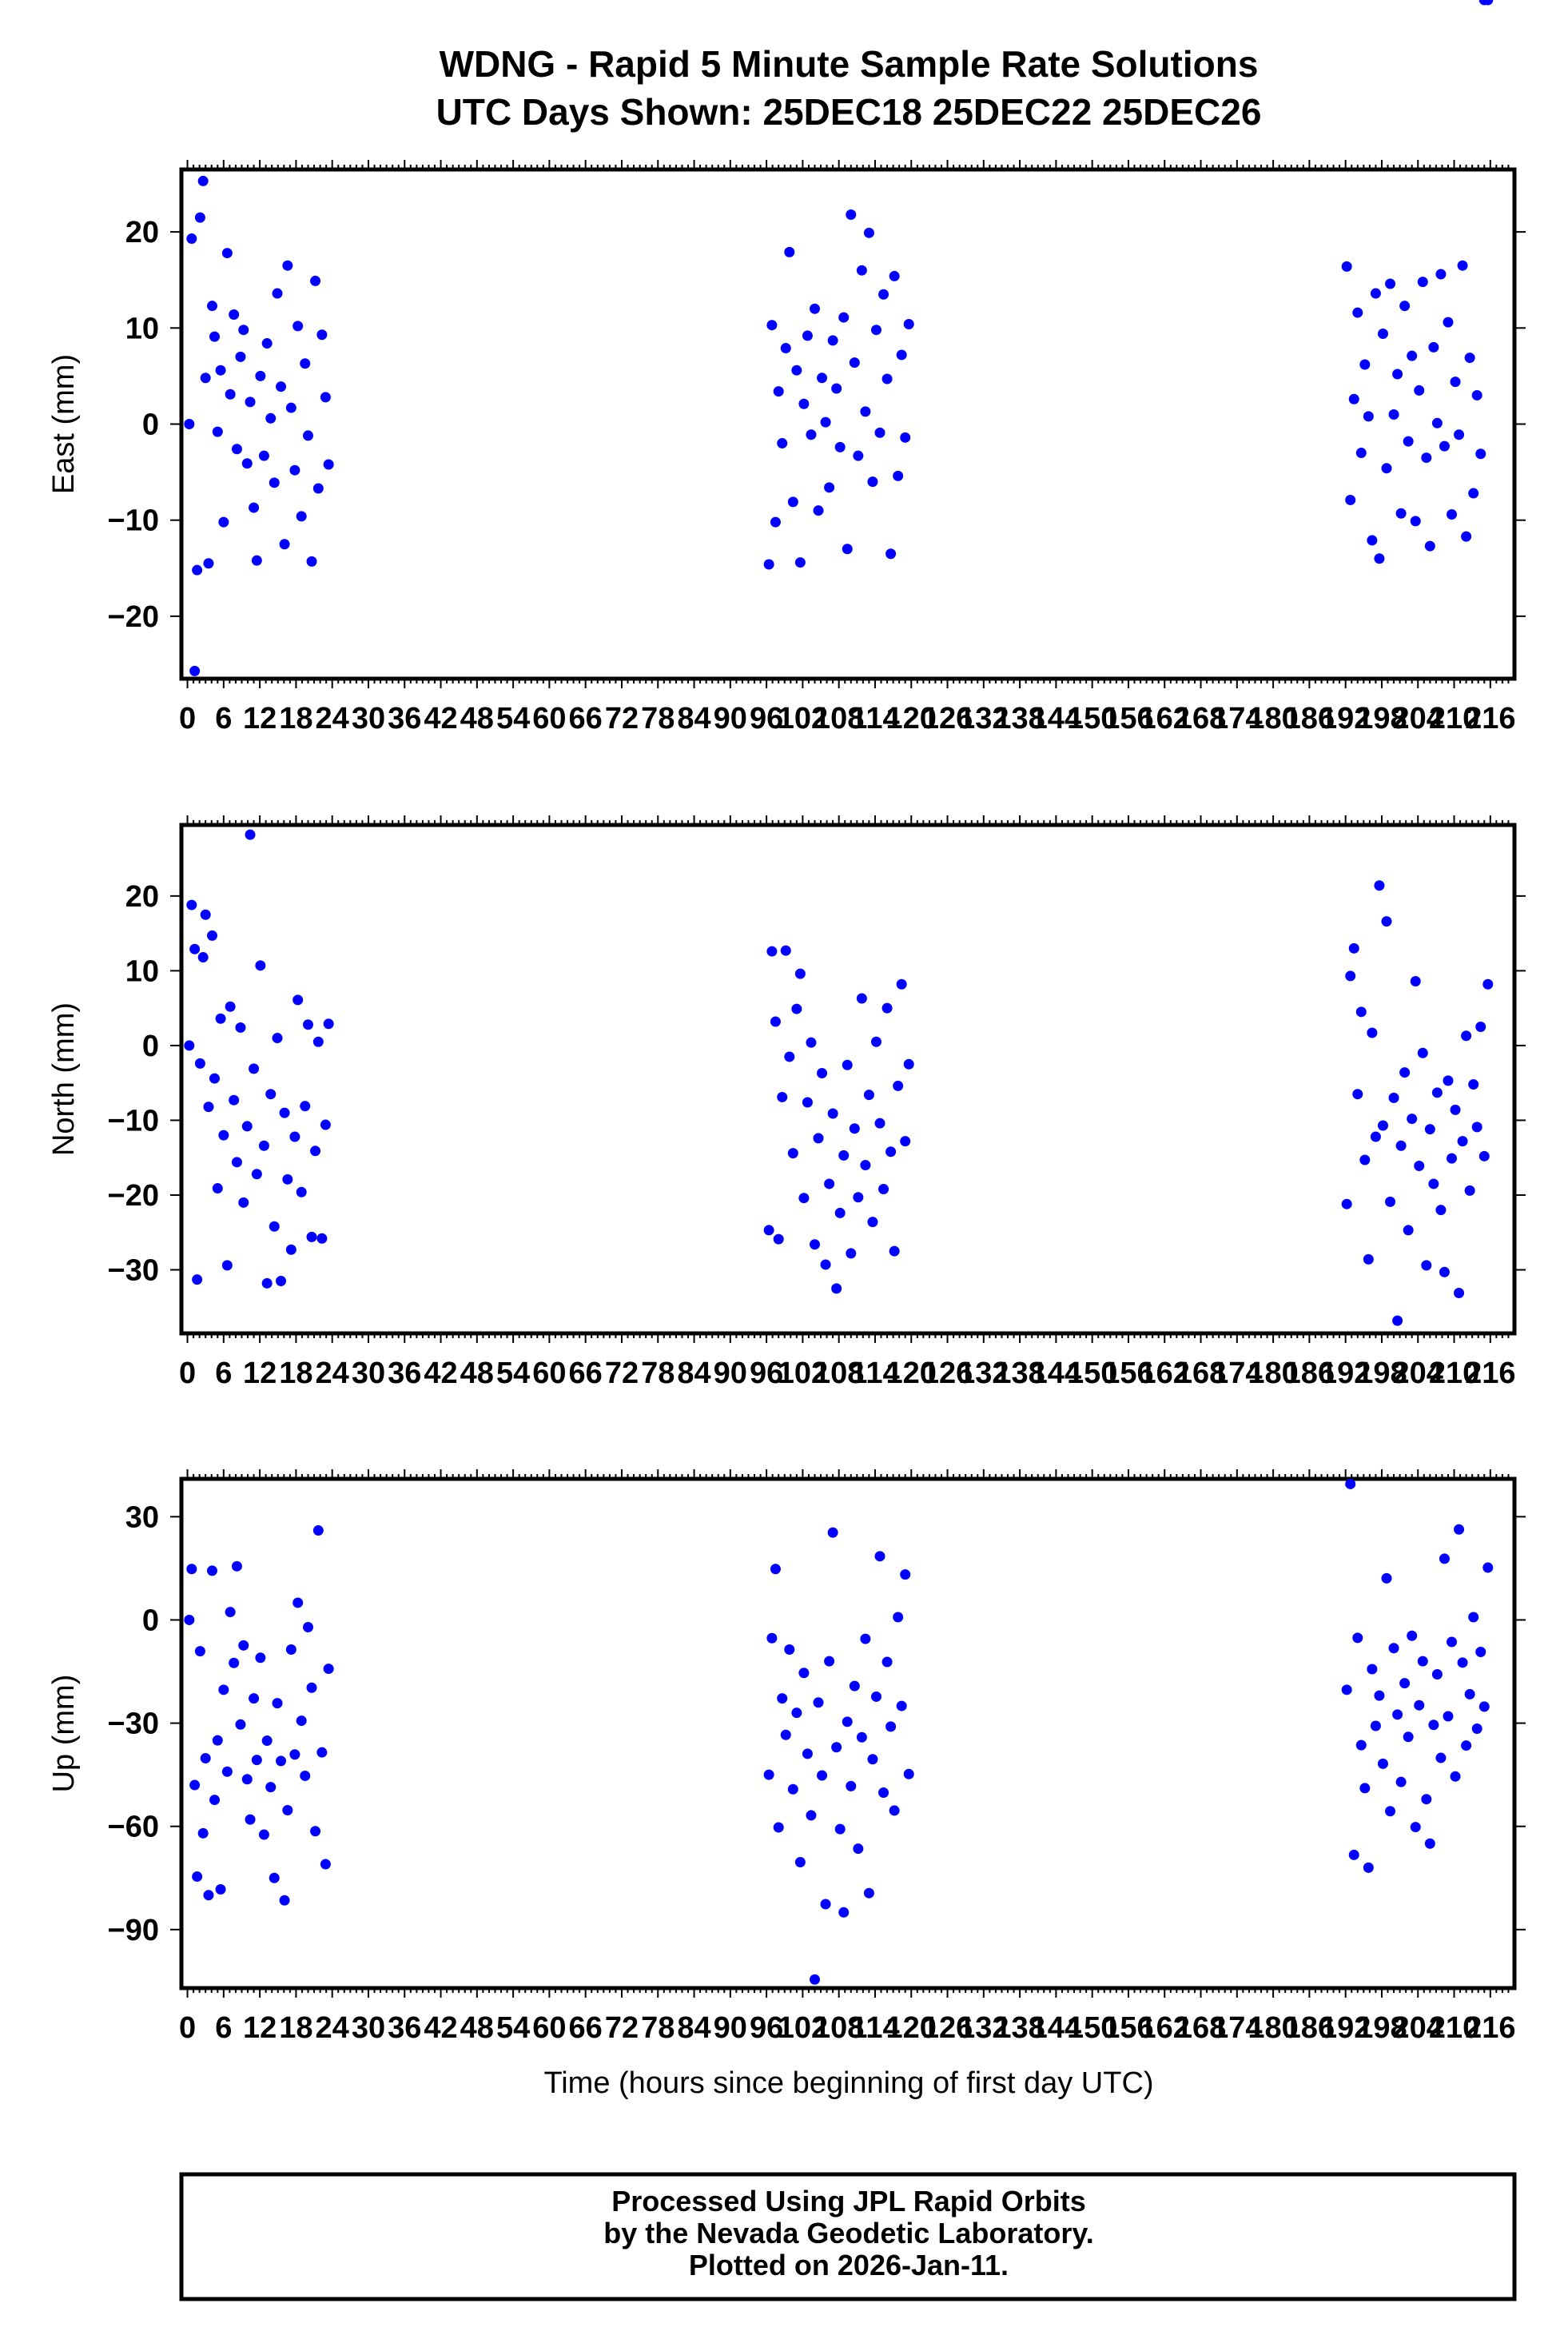 The image size is (1568, 2339). I want to click on y-tick-label: −90, so click(133, 1930).